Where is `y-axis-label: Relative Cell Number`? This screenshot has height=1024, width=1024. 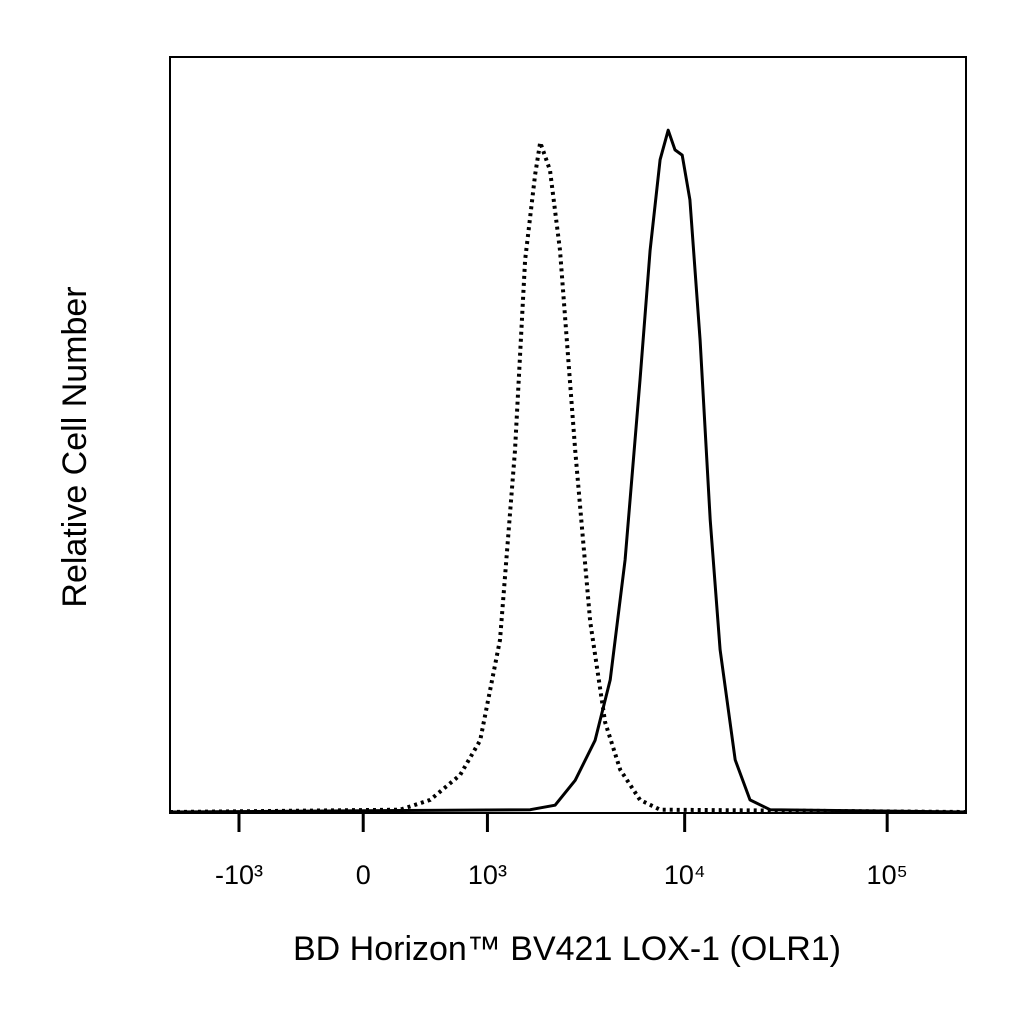 y-axis-label: Relative Cell Number is located at coordinates (75, 446).